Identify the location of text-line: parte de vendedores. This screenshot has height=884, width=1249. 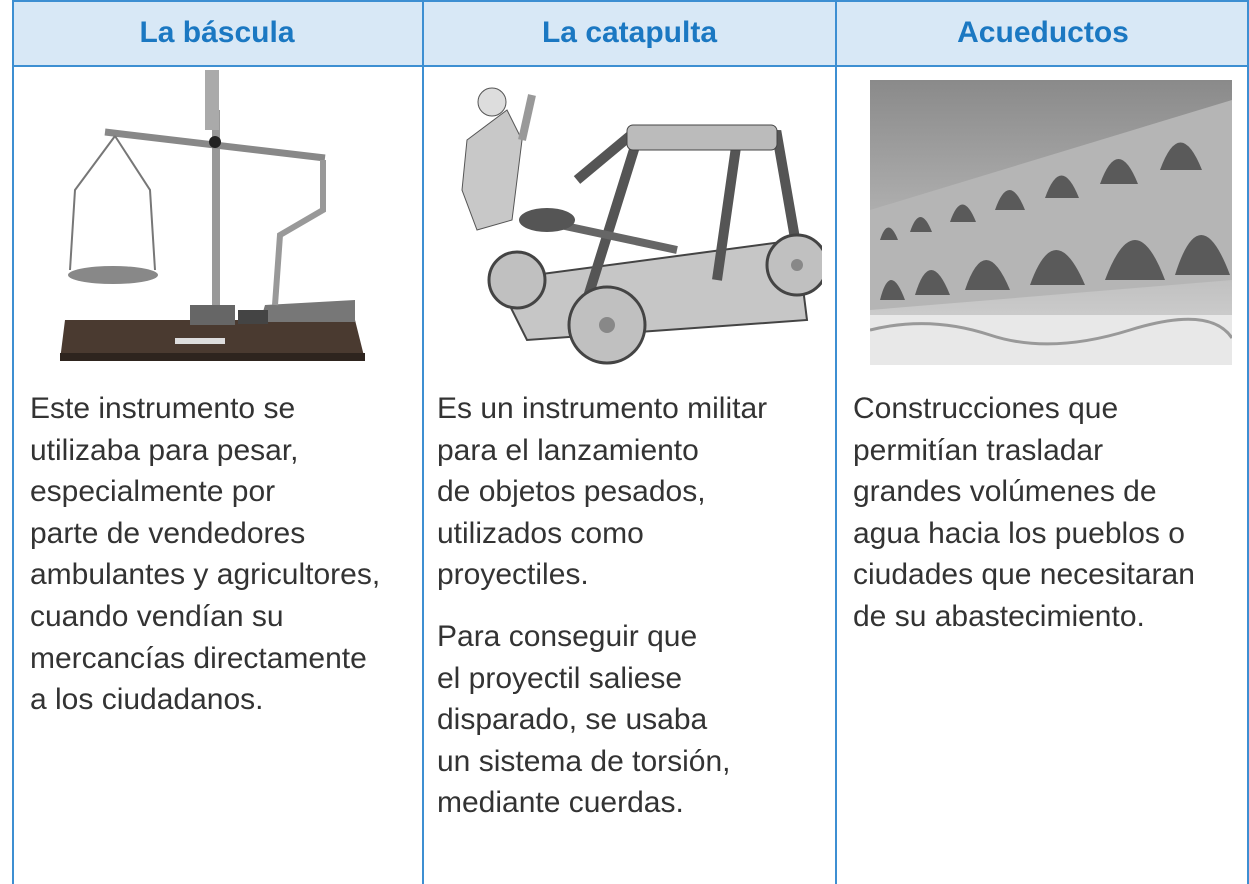
(168, 533).